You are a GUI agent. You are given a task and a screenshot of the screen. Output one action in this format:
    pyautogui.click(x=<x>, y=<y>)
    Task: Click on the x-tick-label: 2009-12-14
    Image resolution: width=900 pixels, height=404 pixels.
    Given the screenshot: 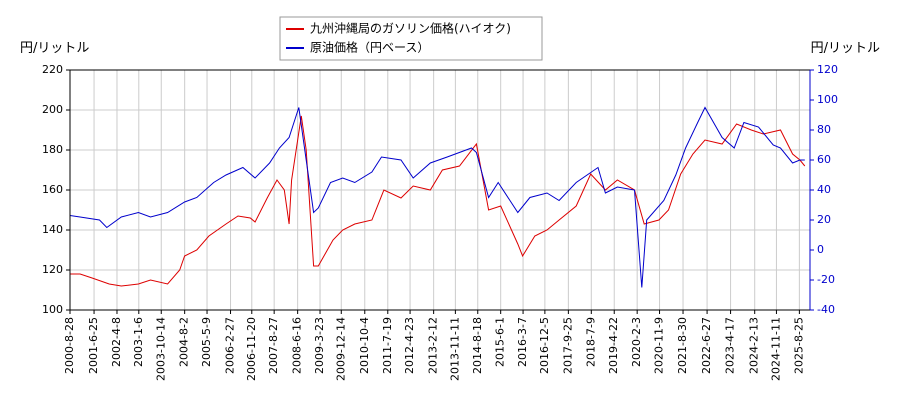 What is the action you would take?
    pyautogui.click(x=340, y=349)
    